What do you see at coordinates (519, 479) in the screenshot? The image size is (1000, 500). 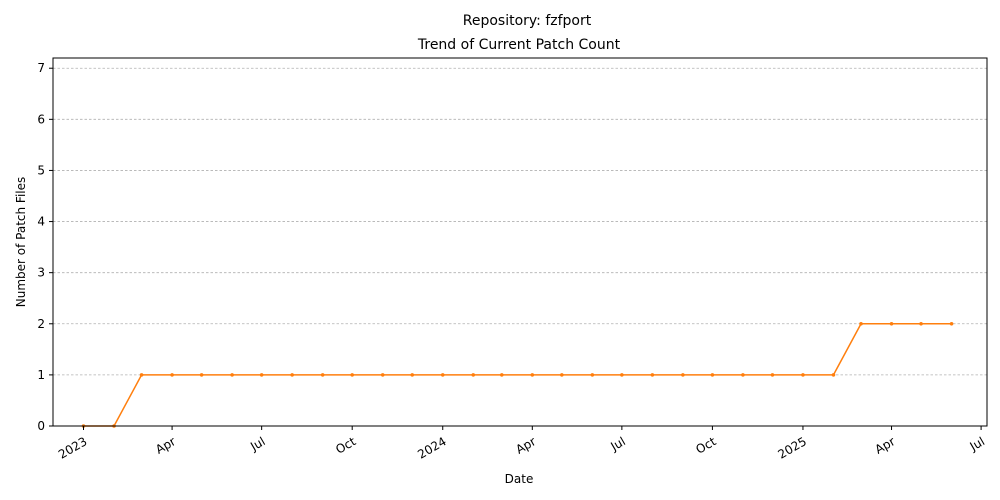 I see `x-axis-label: Date` at bounding box center [519, 479].